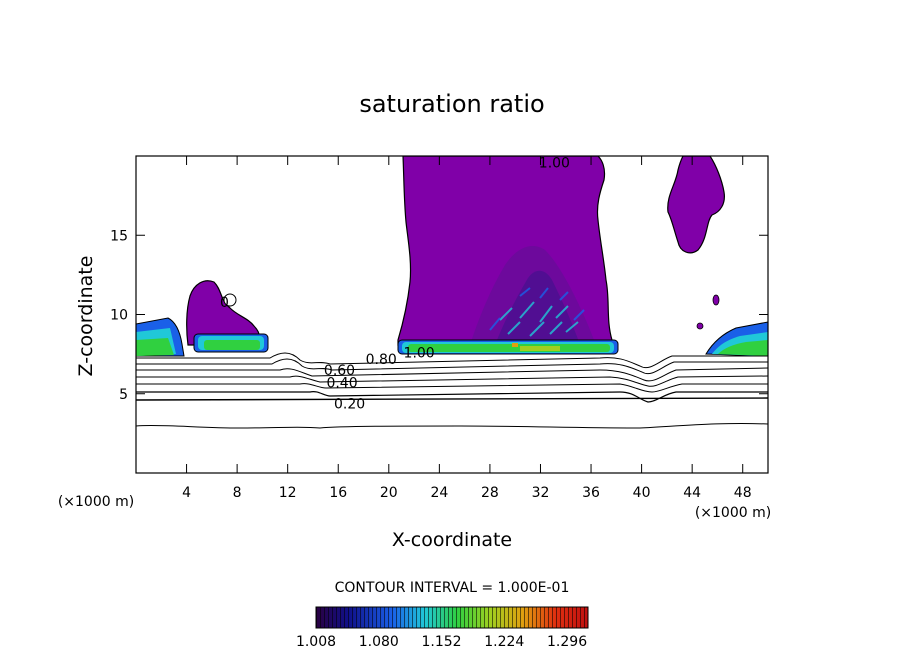  Describe the element at coordinates (119, 316) in the screenshot. I see `y-tick-label: 10` at that location.